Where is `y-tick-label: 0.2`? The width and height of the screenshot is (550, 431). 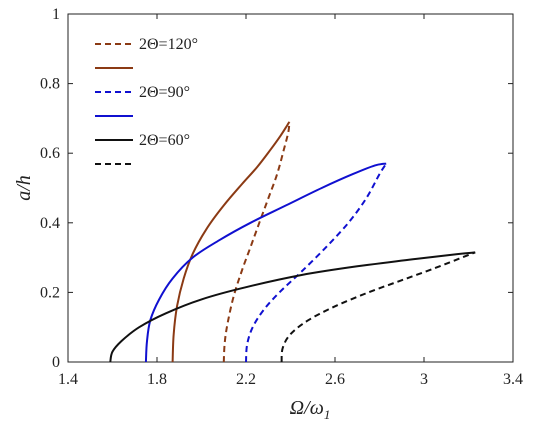 y-tick-label: 0.2 is located at coordinates (50, 292).